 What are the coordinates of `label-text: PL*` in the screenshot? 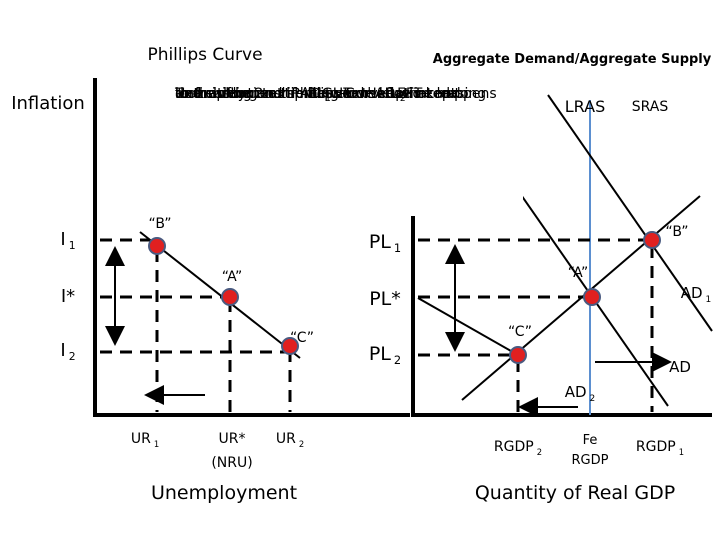 It's located at (385, 299).